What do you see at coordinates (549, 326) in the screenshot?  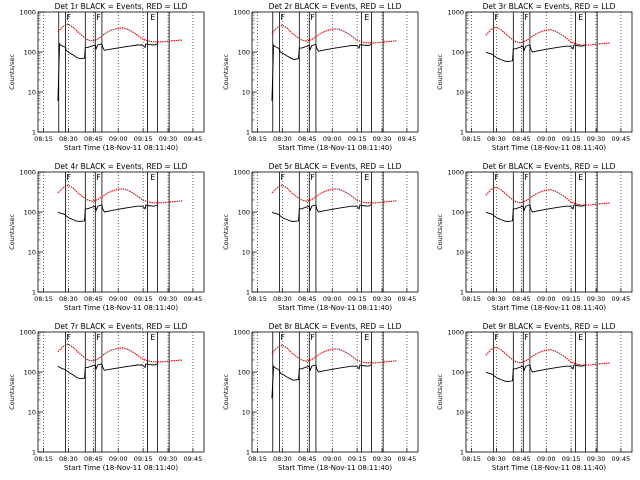 I see `chart-title: Det 9r BLACK = Events, RED = LLD` at bounding box center [549, 326].